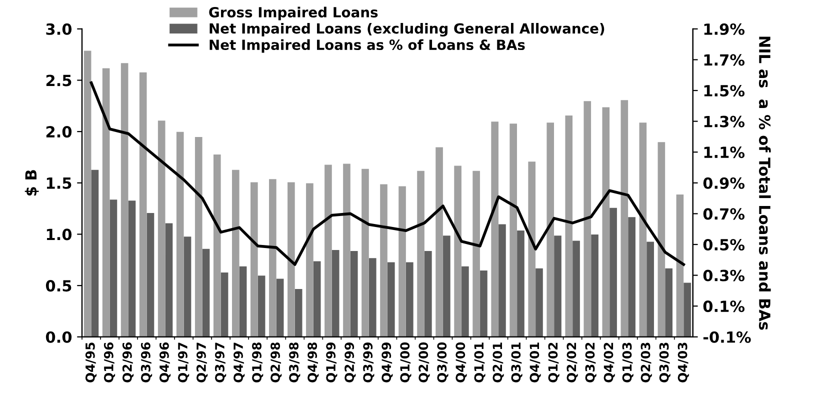 Image resolution: width=820 pixels, height=419 pixels. What do you see at coordinates (724, 60) in the screenshot?
I see `y2-tick-label: 1.7%` at bounding box center [724, 60].